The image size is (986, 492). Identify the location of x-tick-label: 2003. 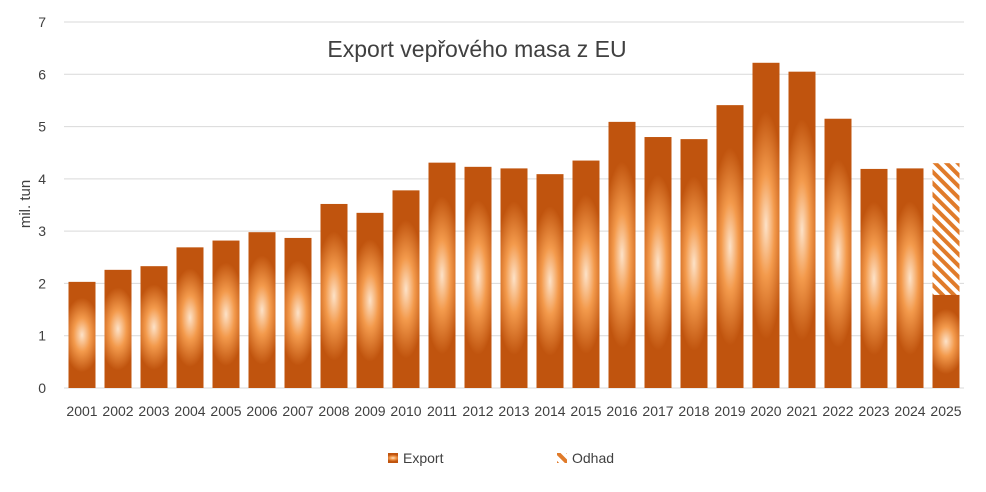
(153, 411).